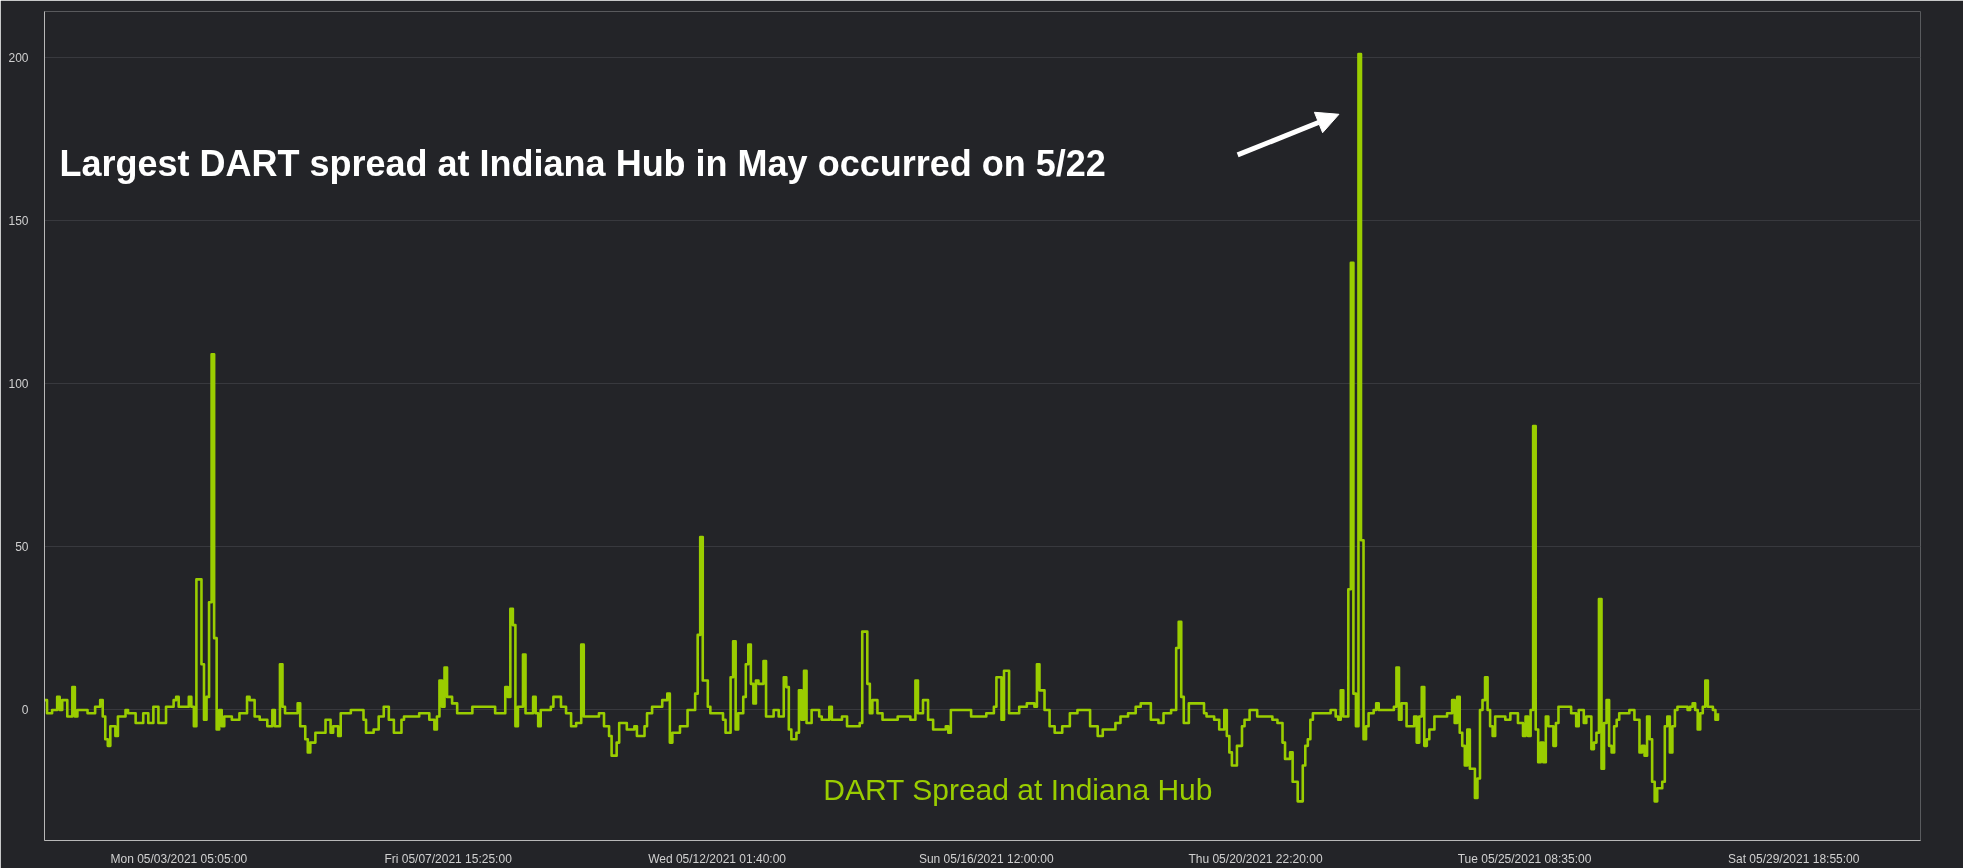 Image resolution: width=1963 pixels, height=868 pixels. What do you see at coordinates (1018, 789) in the screenshot?
I see `series-label: DART Spread at Indiana Hub` at bounding box center [1018, 789].